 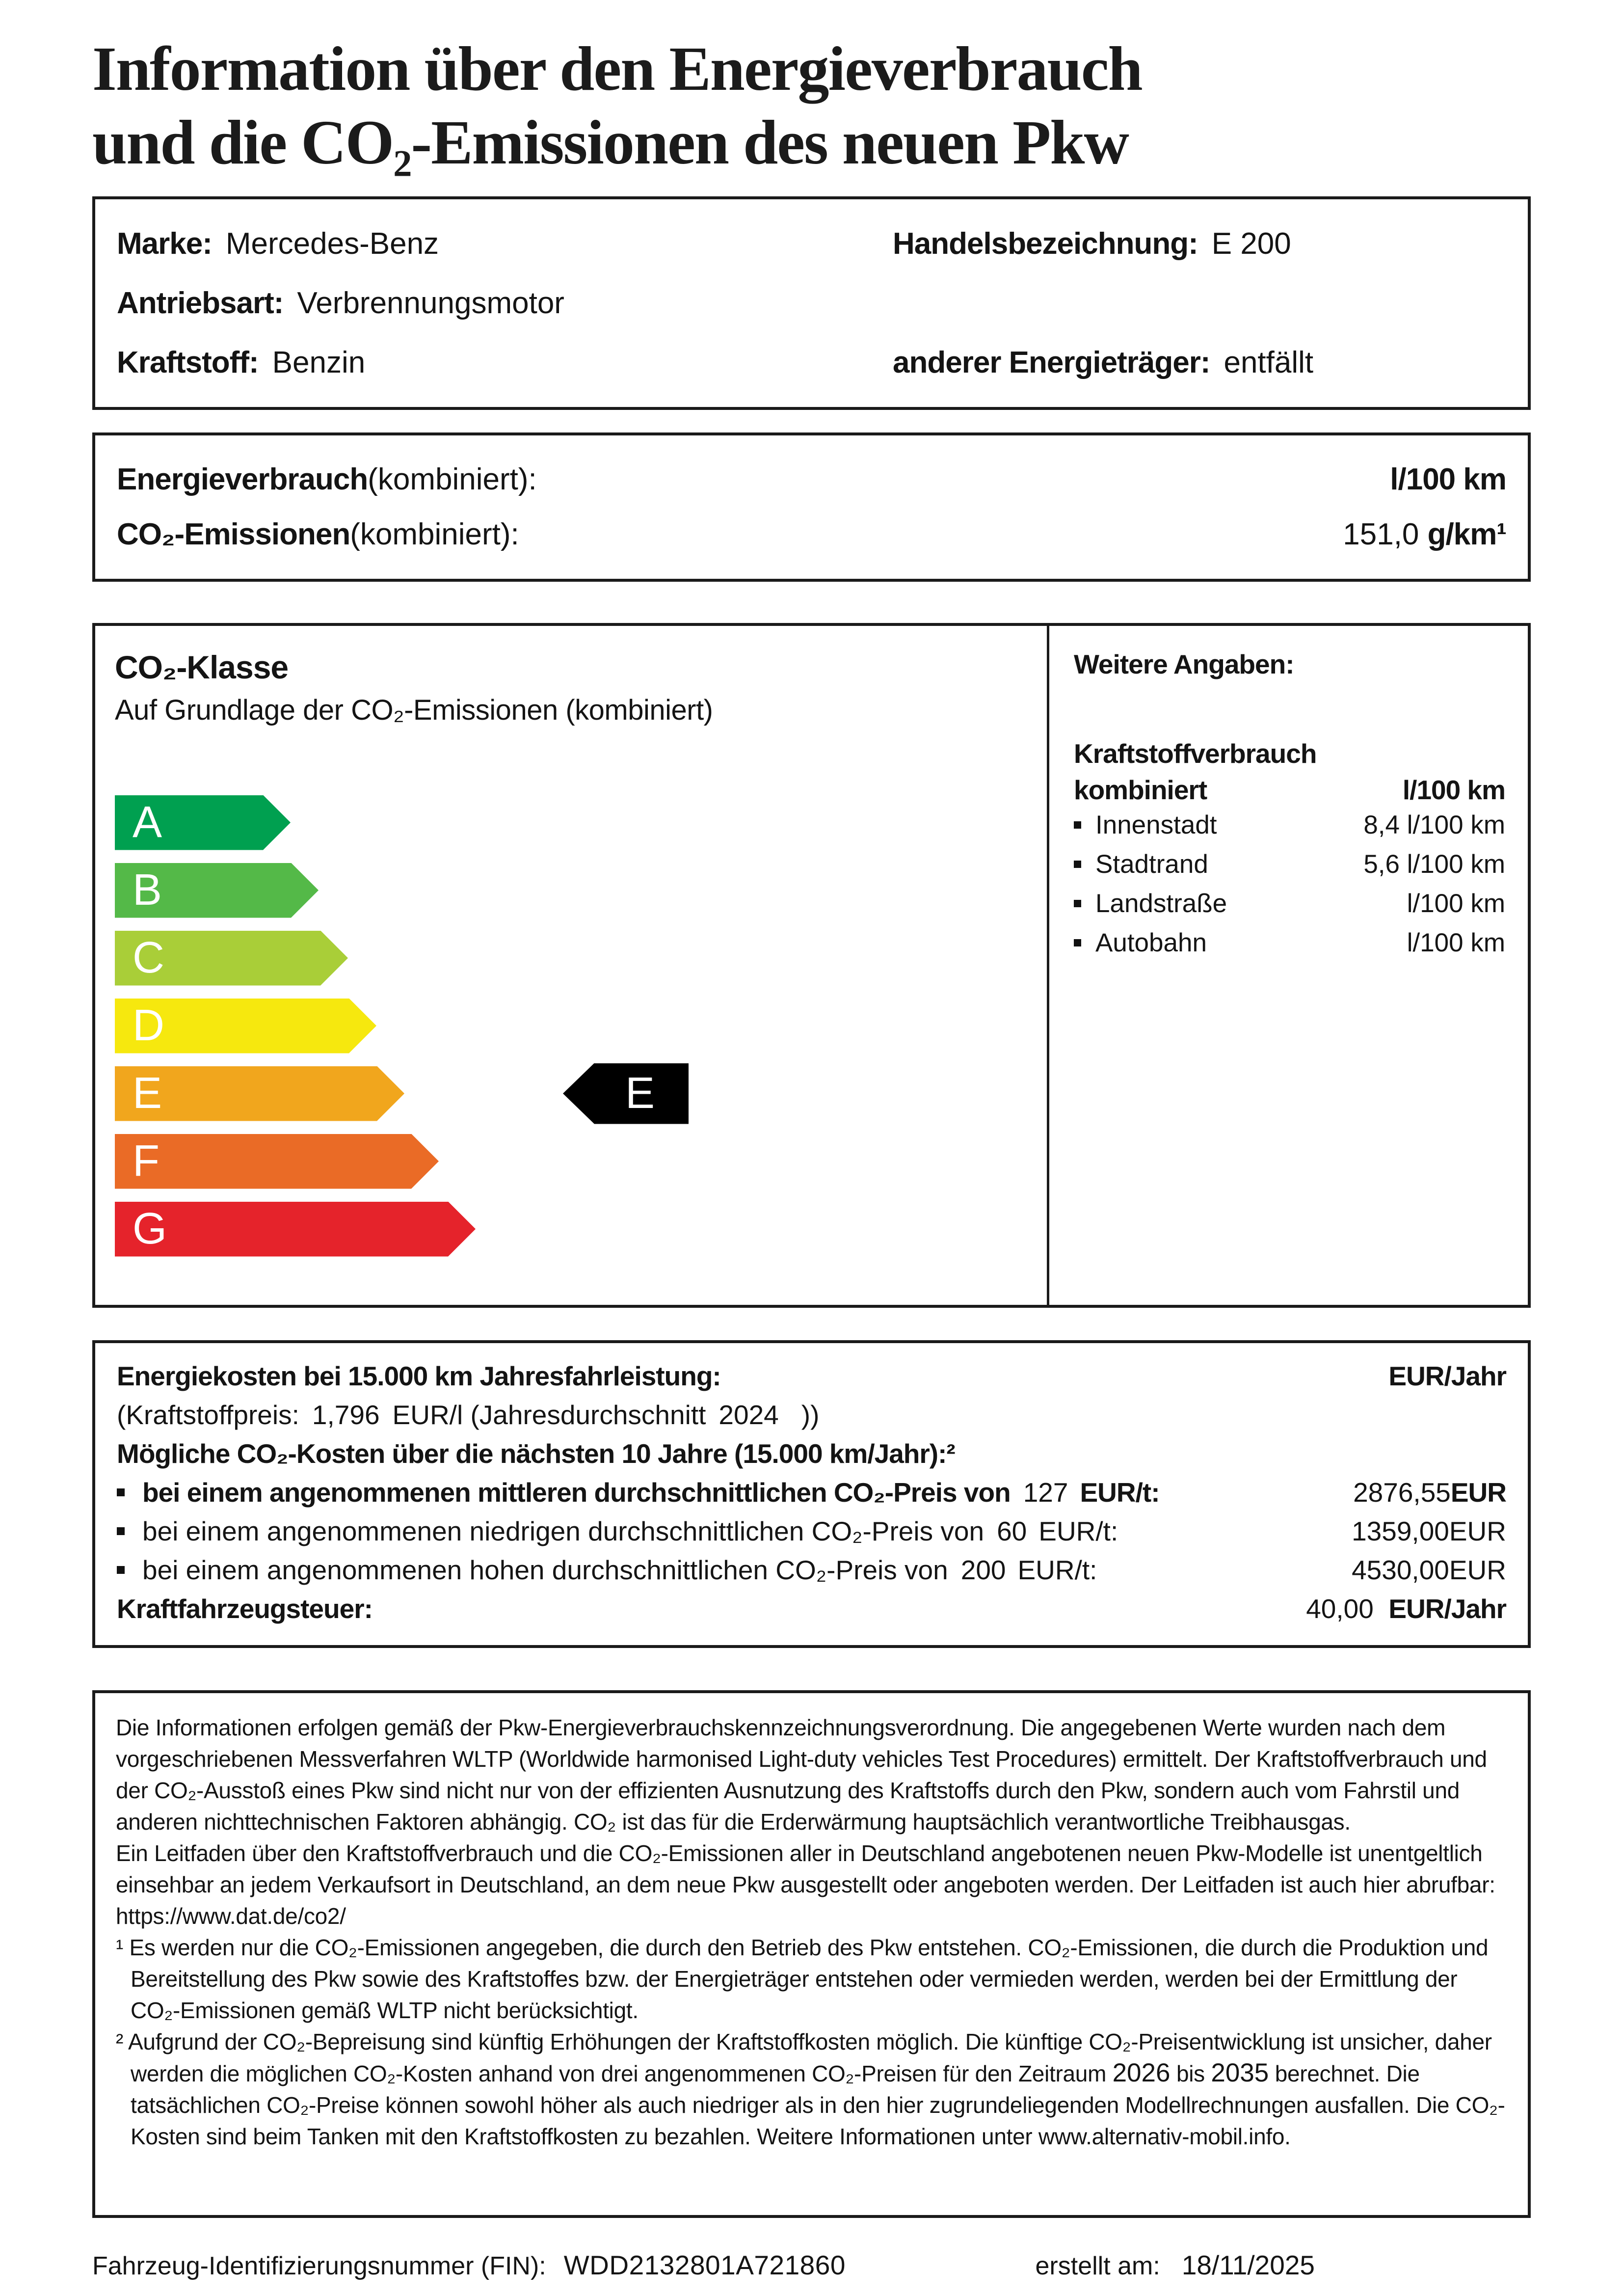 I want to click on co2-cost-value: 4530,00, so click(x=1400, y=1569).